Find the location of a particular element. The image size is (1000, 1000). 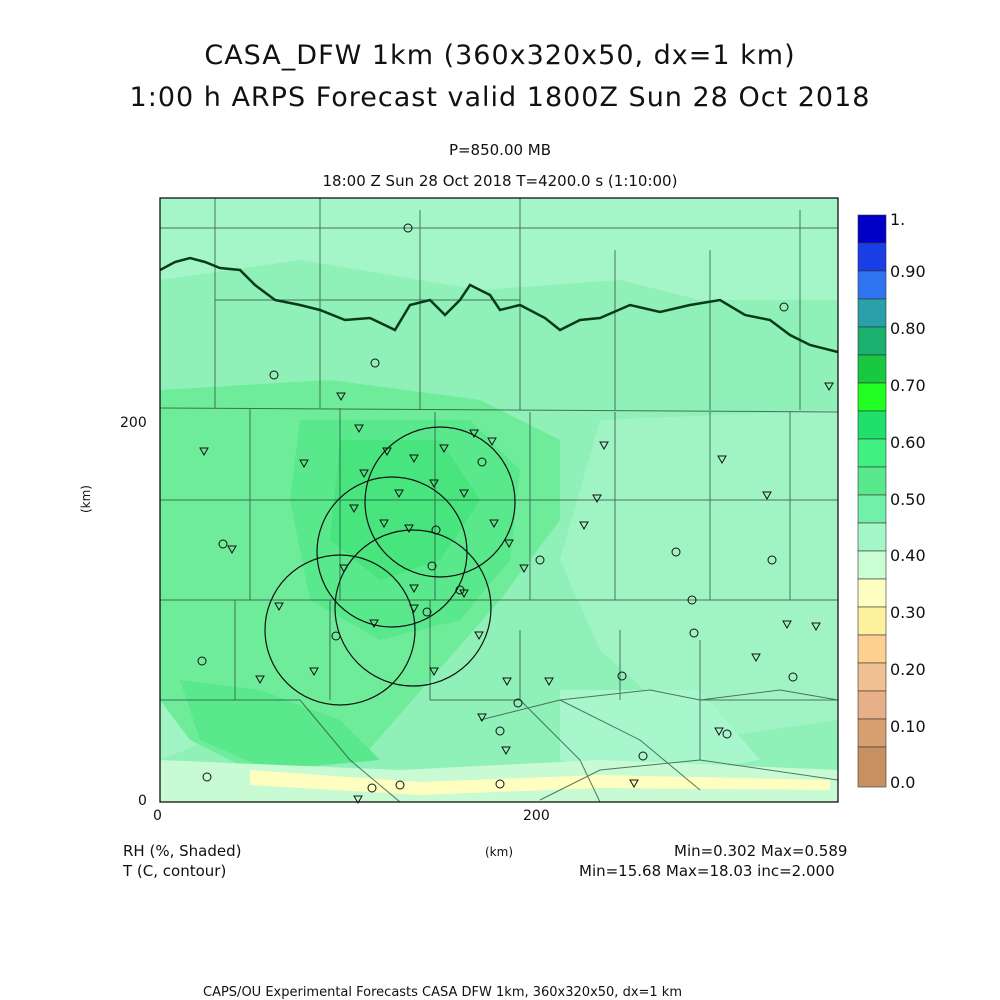

x-axis-unit: (km) is located at coordinates (499, 852).